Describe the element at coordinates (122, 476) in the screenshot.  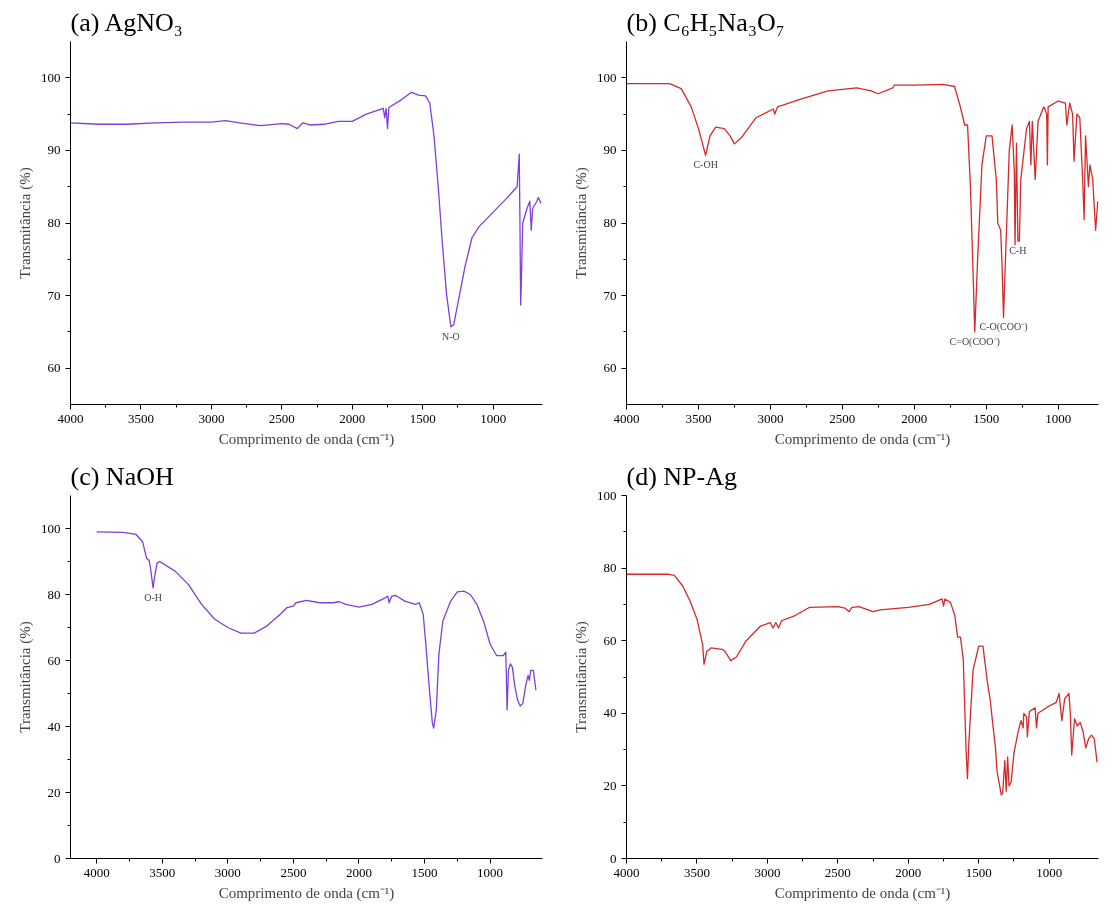
I see `chart-title: (c) NaOH` at that location.